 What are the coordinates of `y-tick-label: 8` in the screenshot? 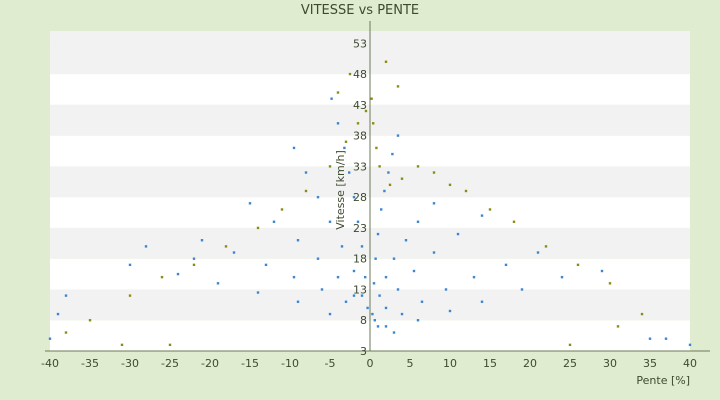 It's located at (363, 320).